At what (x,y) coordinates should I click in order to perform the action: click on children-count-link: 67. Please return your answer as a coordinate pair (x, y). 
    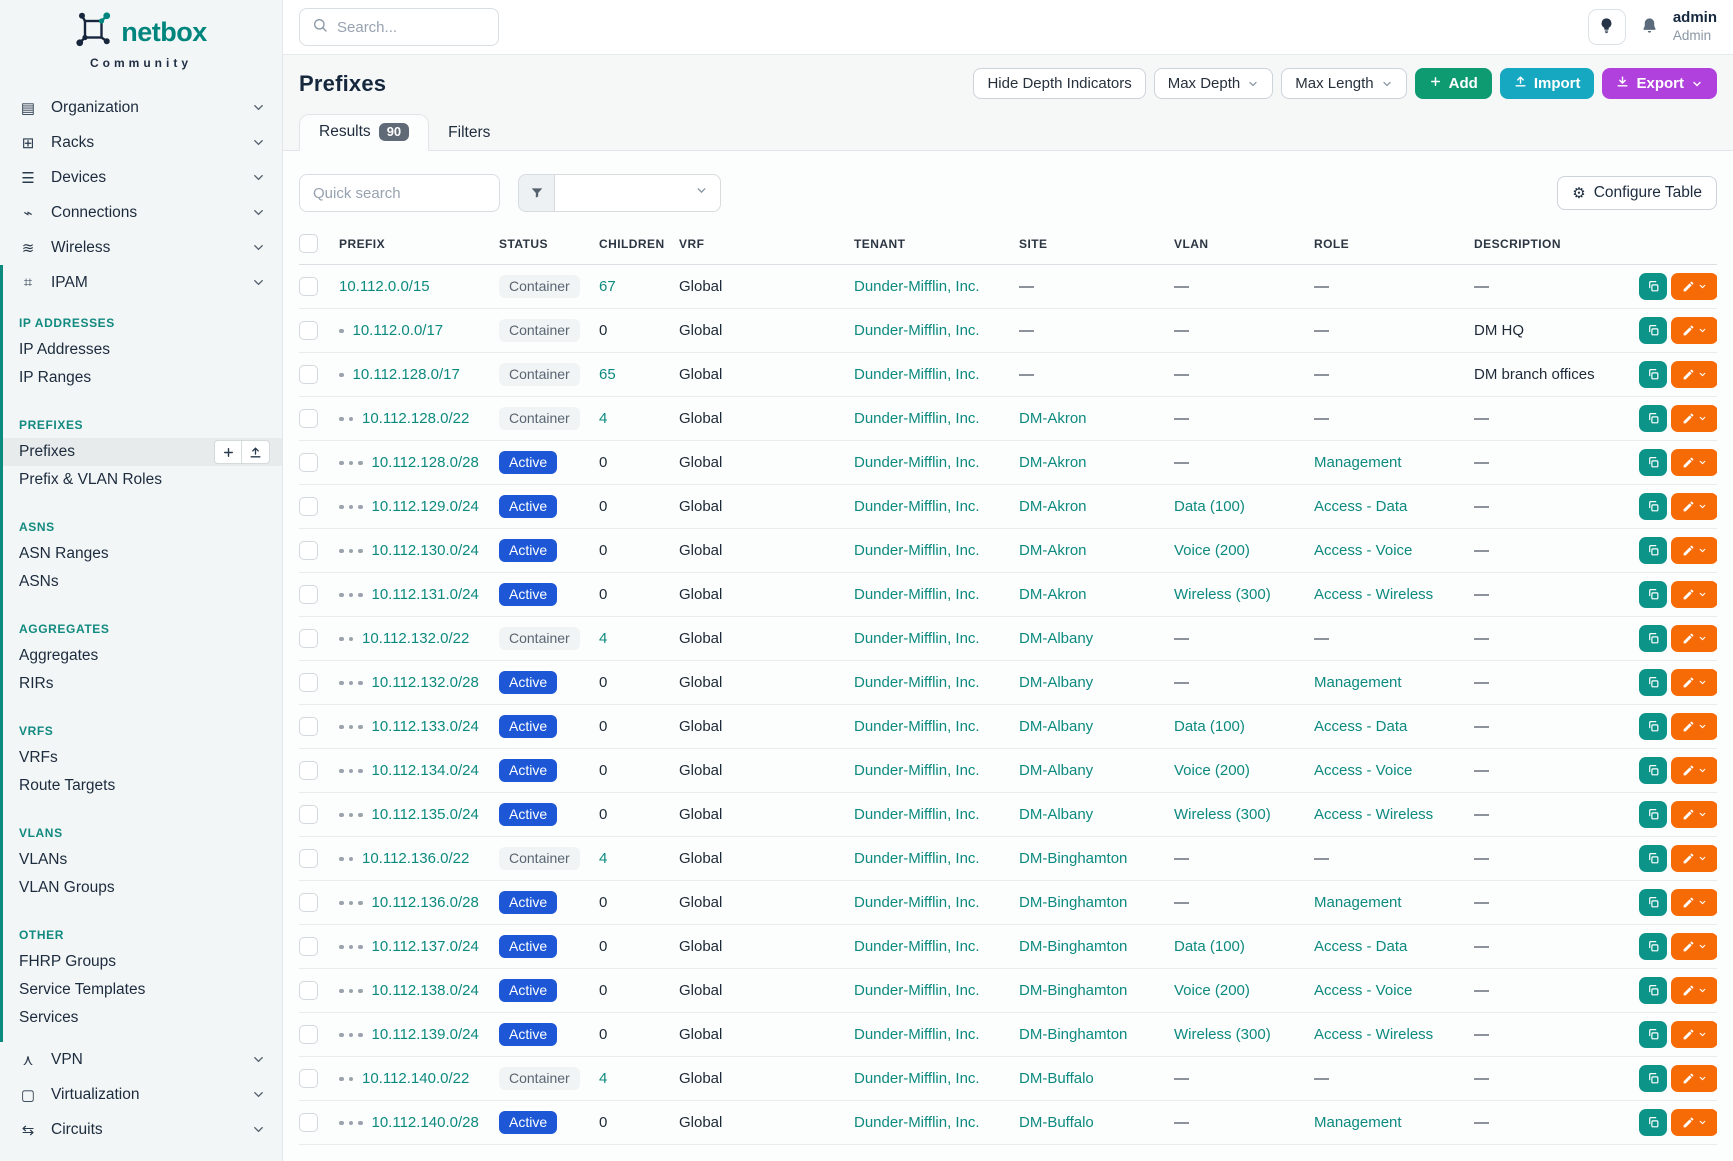
    Looking at the image, I should click on (607, 286).